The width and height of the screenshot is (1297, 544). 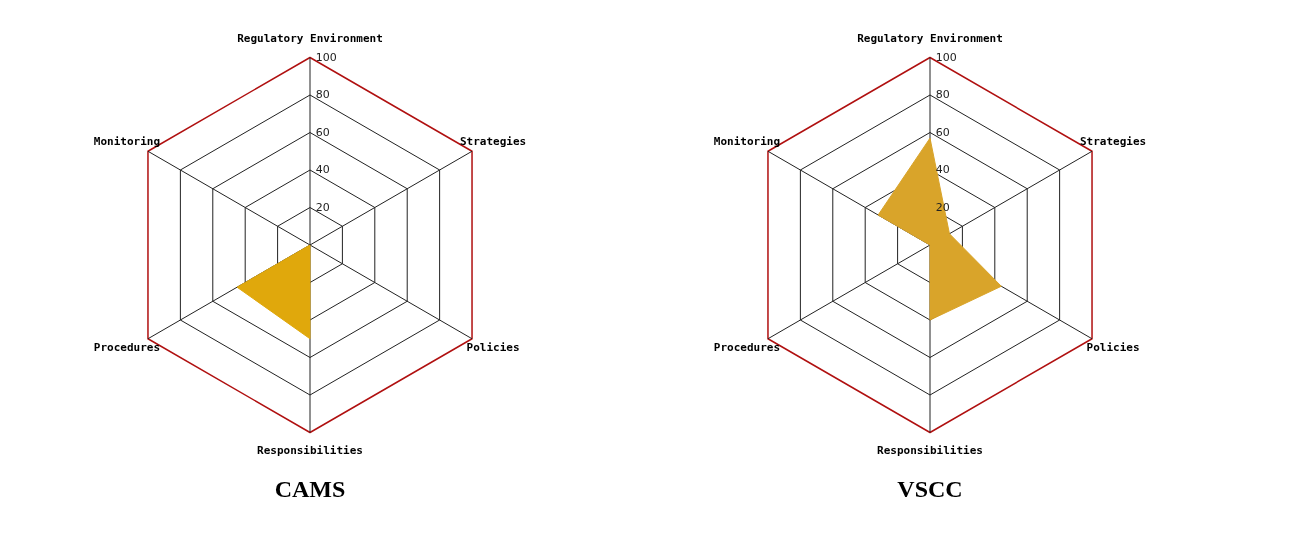 I want to click on text: CAMS, so click(x=310, y=489).